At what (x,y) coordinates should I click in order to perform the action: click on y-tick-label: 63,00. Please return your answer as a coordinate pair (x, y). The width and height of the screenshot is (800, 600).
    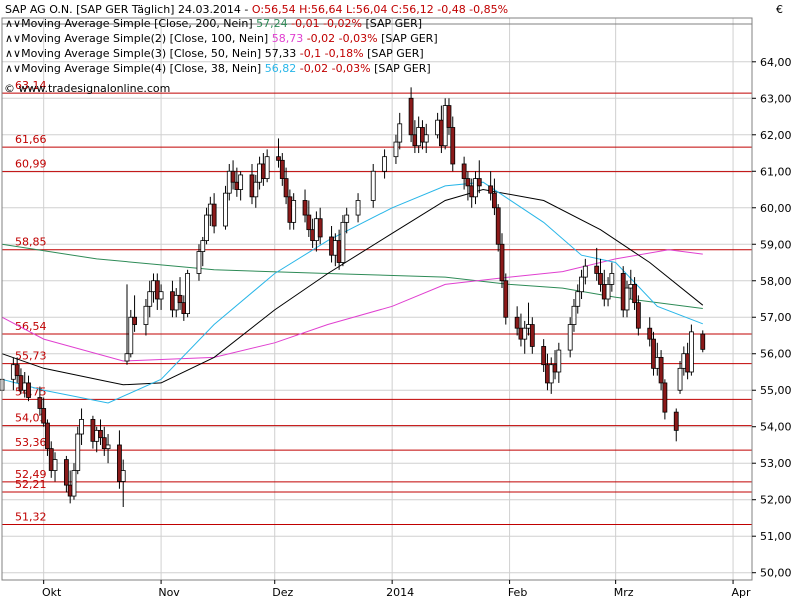
    Looking at the image, I should click on (776, 98).